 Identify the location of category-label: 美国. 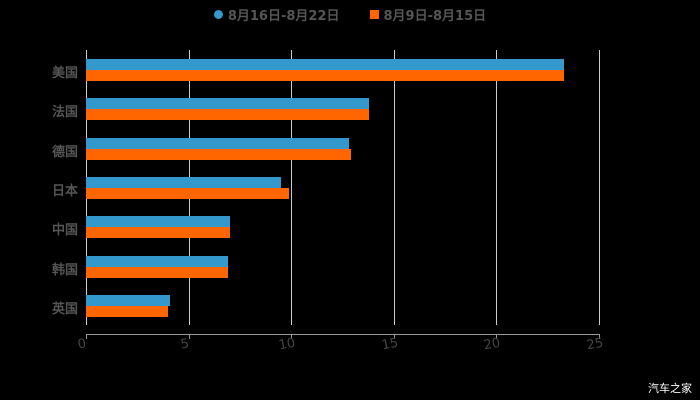
(64, 73).